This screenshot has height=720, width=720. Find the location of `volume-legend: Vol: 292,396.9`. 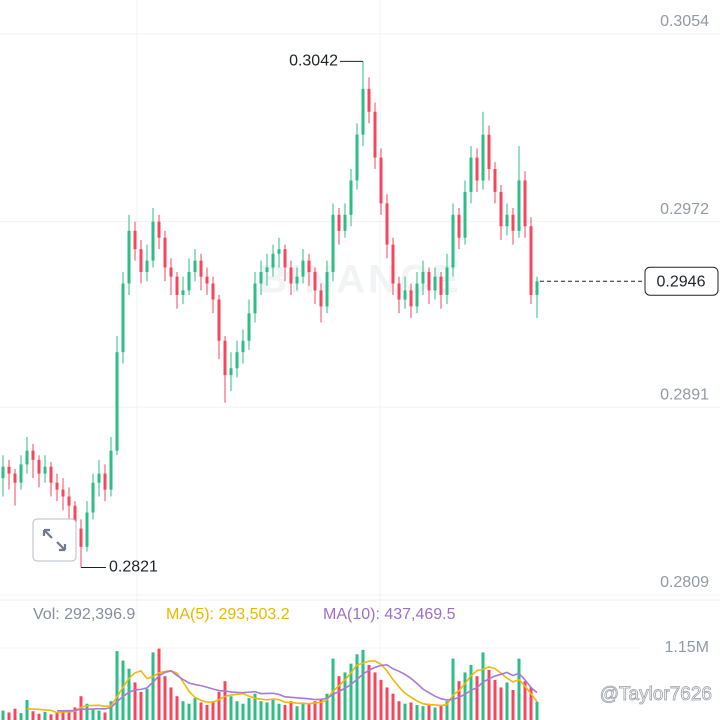

volume-legend: Vol: 292,396.9 is located at coordinates (84, 614).